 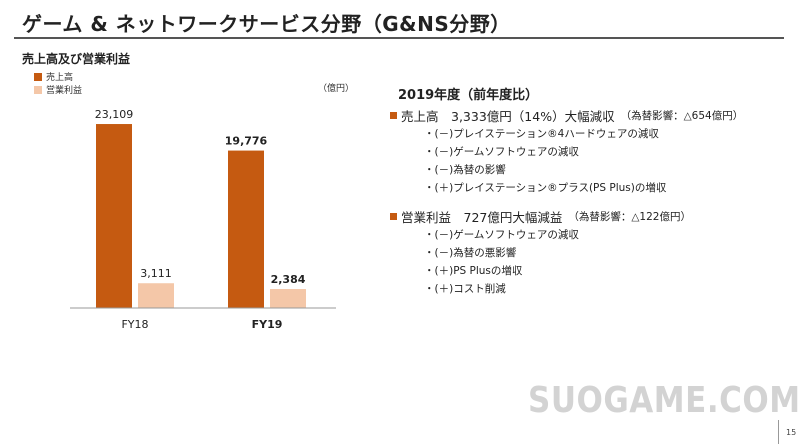 What do you see at coordinates (76, 59) in the screenshot?
I see `chart-subtitle: 売上高及び営業利益` at bounding box center [76, 59].